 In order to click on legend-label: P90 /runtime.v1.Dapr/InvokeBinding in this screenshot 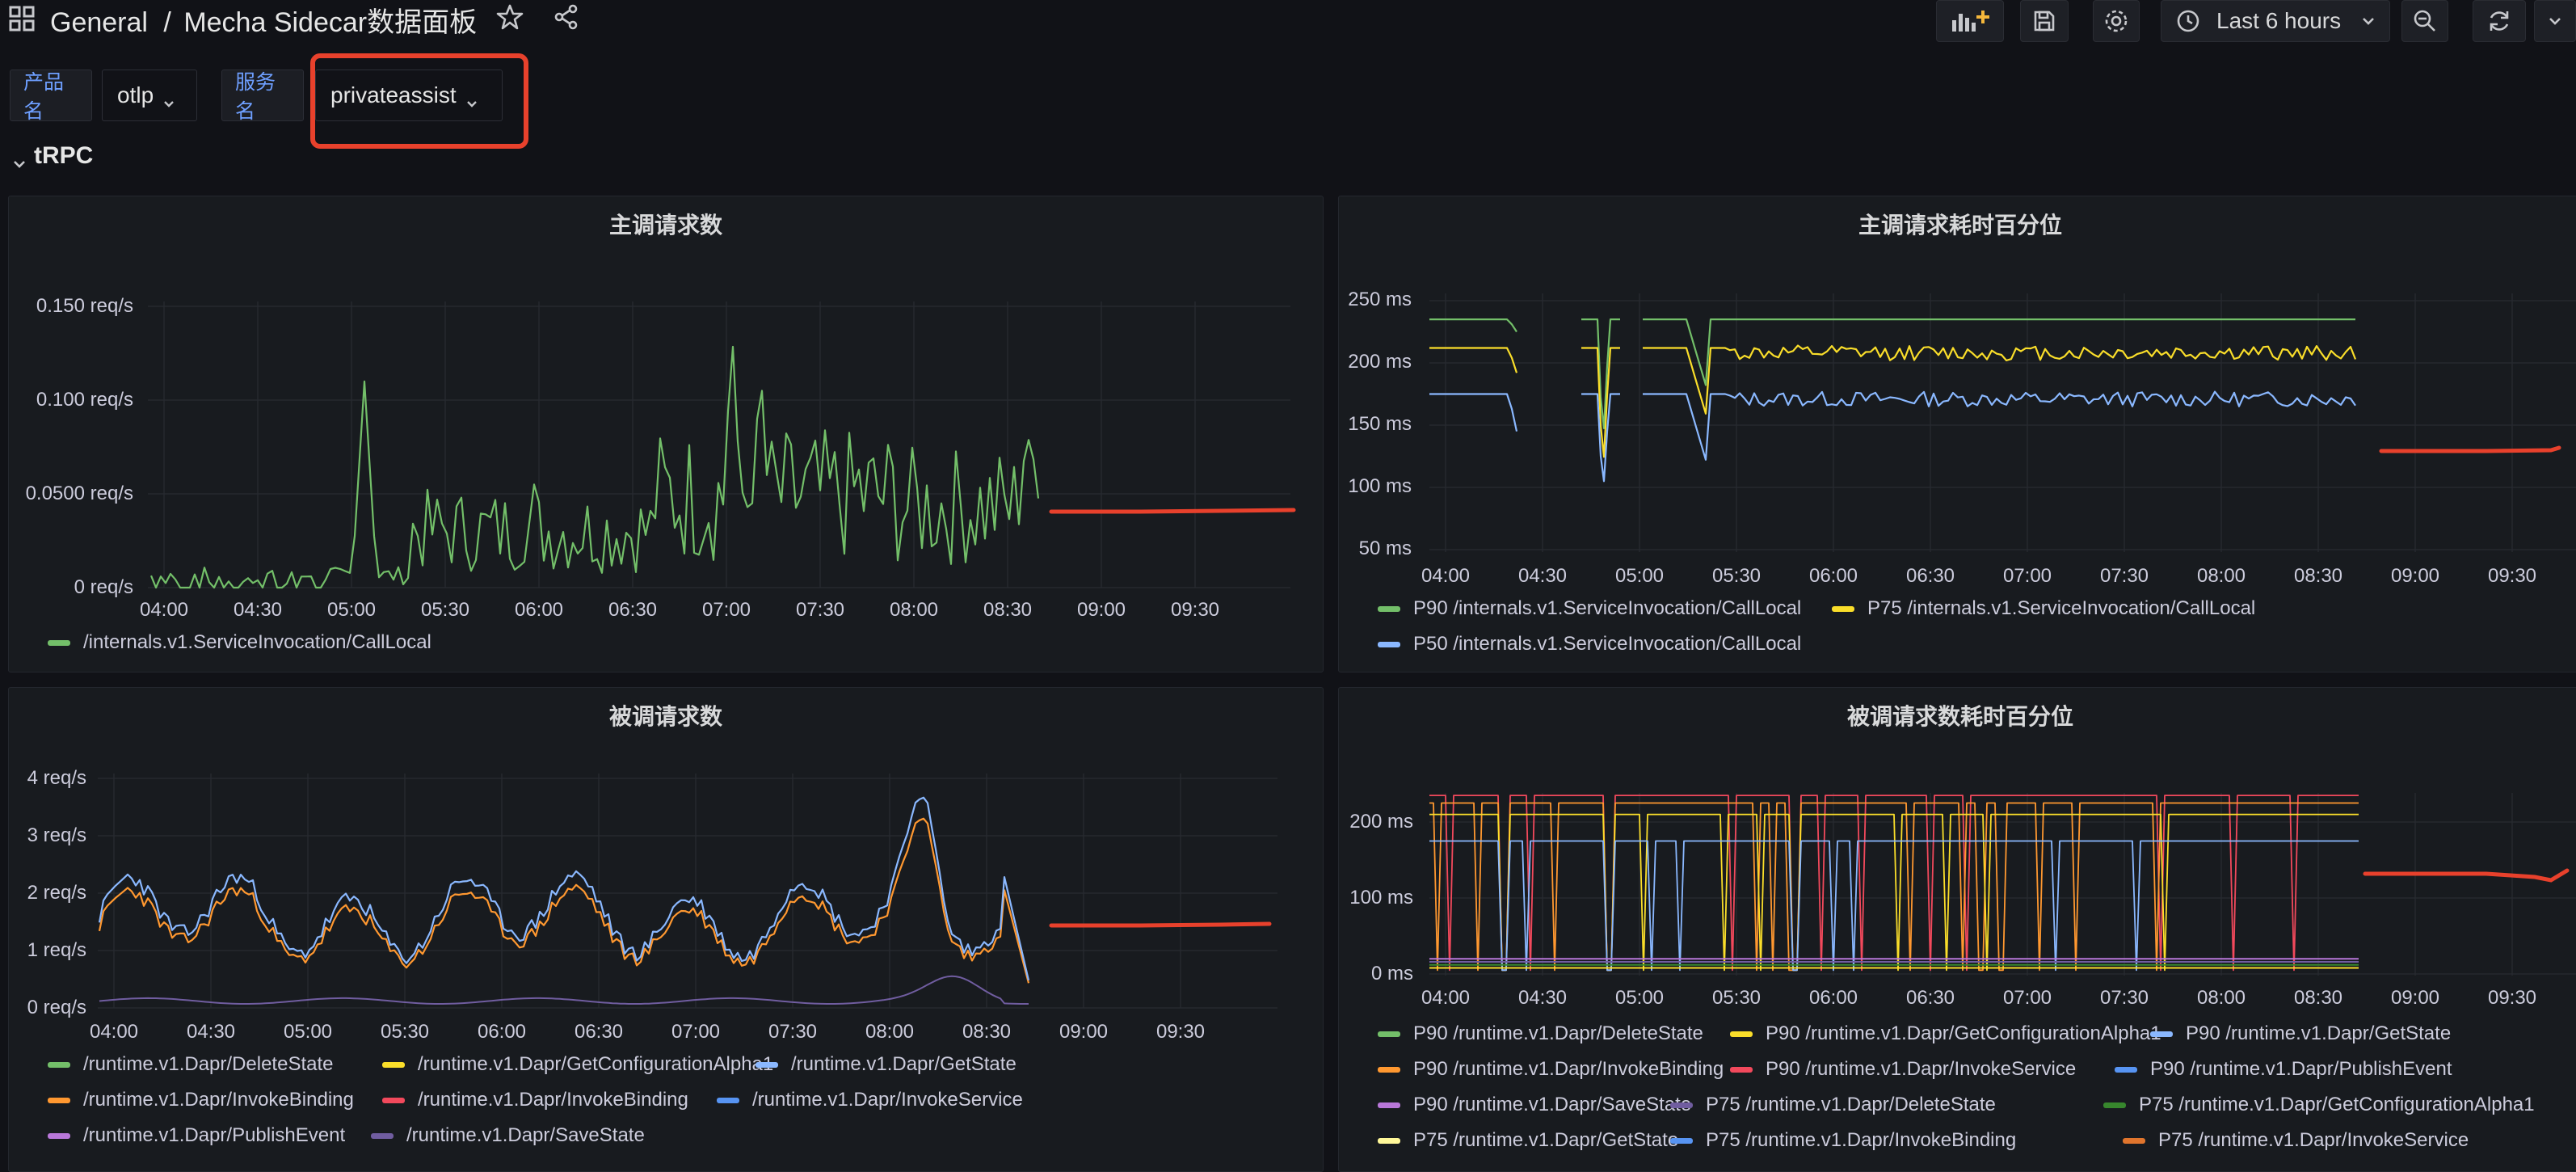, I will do `click(1568, 1069)`.